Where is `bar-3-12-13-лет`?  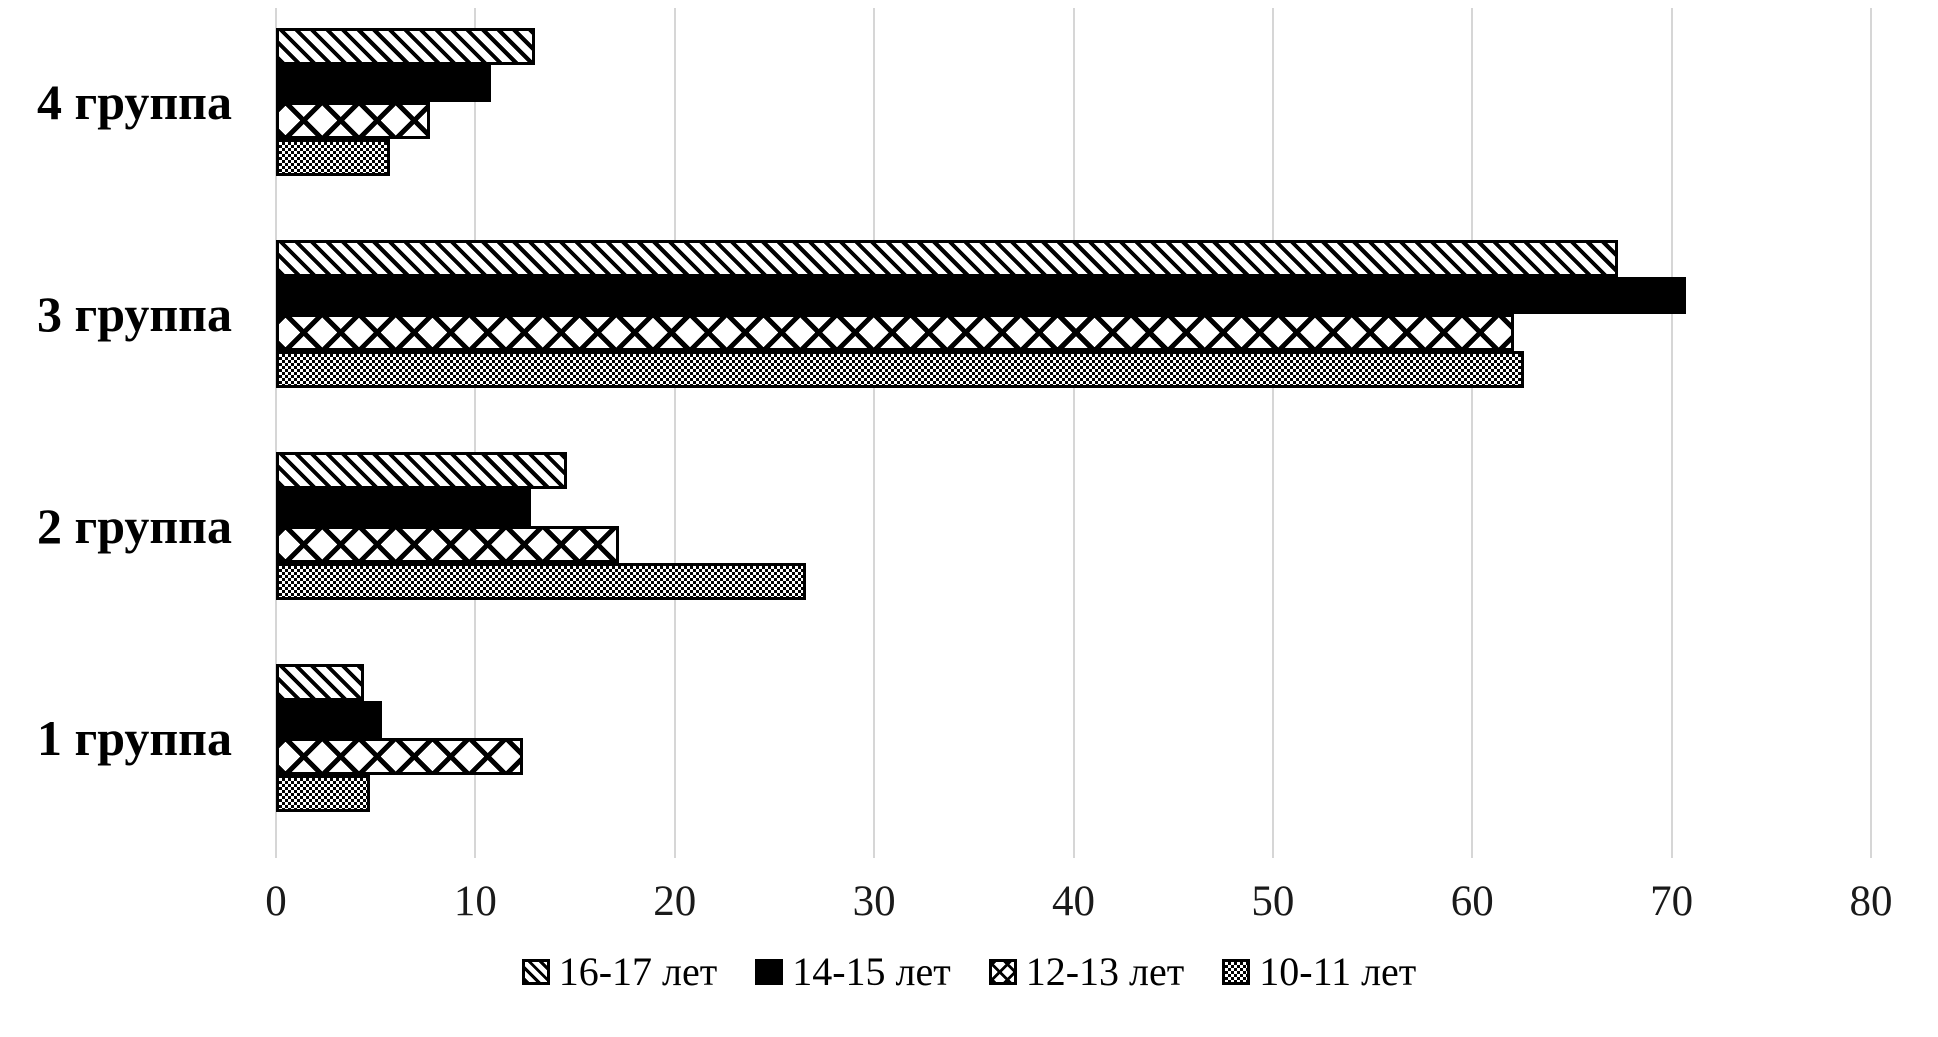 bar-3-12-13-лет is located at coordinates (447, 544).